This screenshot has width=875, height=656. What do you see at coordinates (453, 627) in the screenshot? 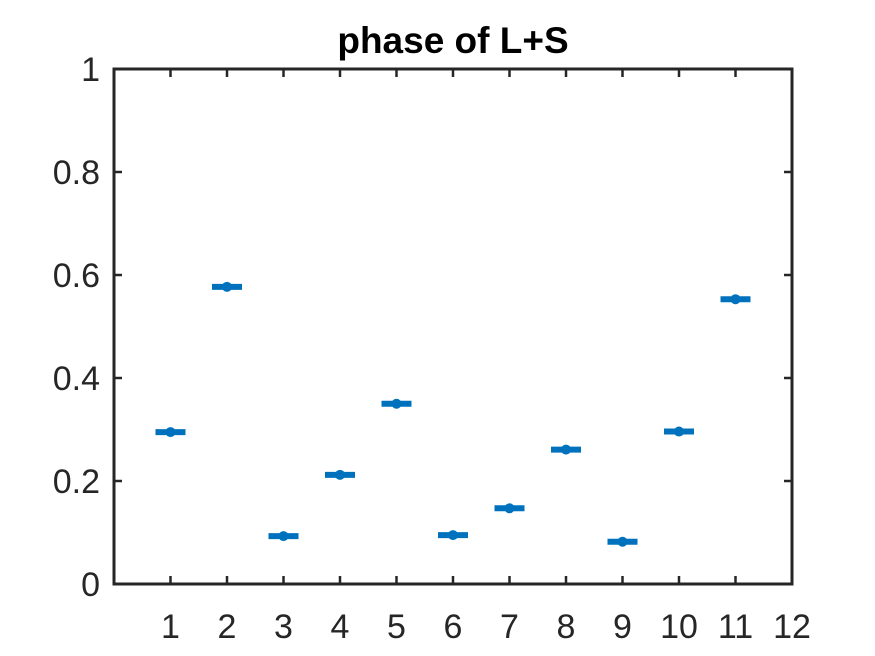
I see `x-tick-label: 6` at bounding box center [453, 627].